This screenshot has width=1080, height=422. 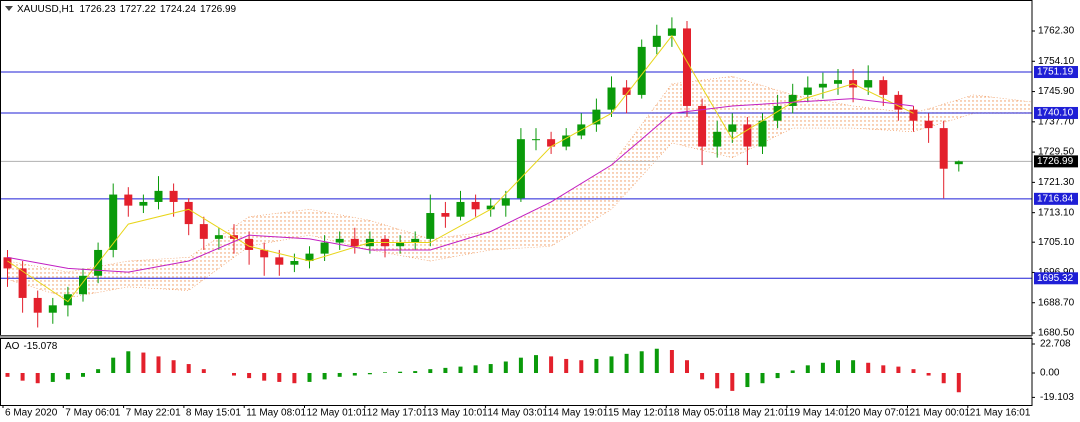 What do you see at coordinates (940, 413) in the screenshot?
I see `x-tick-label: 21 May 00:01` at bounding box center [940, 413].